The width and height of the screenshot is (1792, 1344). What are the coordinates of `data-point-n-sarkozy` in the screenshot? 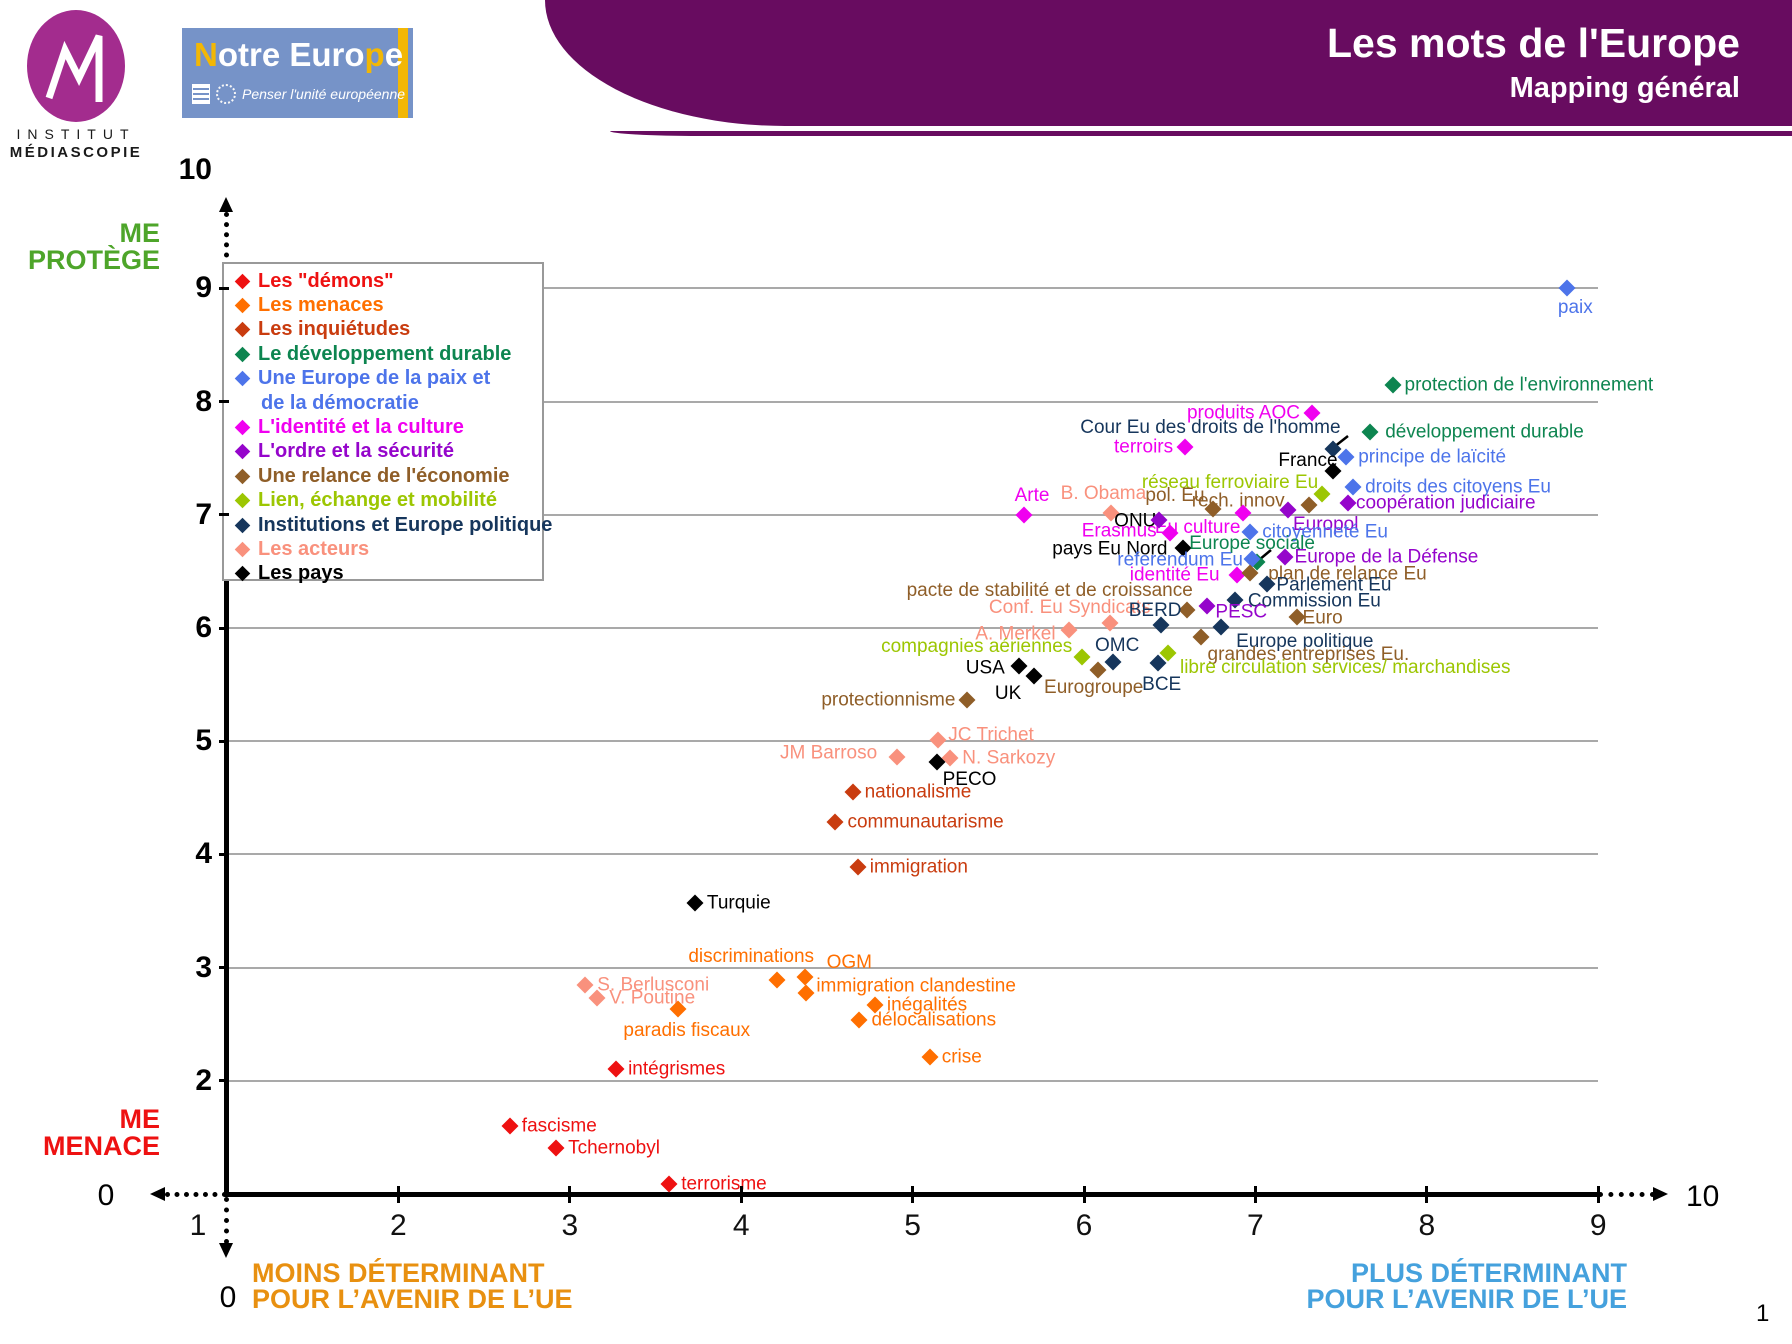 It's located at (950, 758).